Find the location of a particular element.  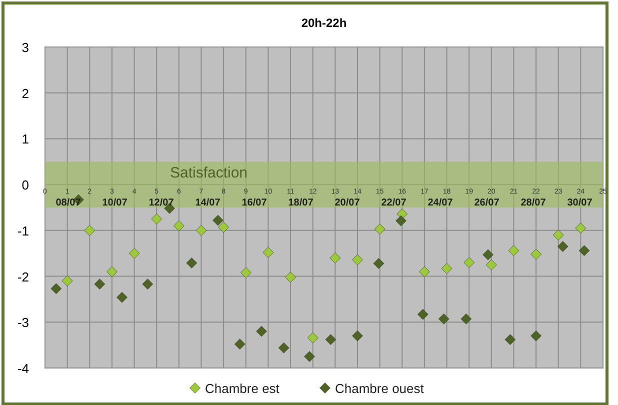

y-tick-label: 1 is located at coordinates (25, 139).